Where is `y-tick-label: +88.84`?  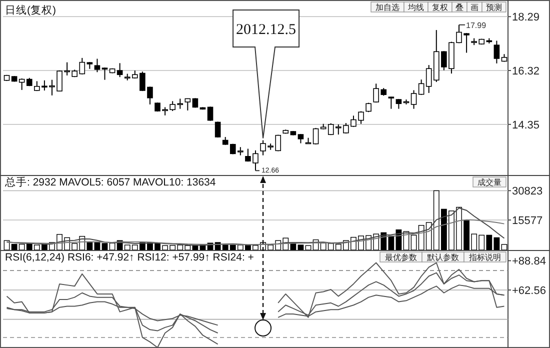 y-tick-label: +88.84 is located at coordinates (529, 262).